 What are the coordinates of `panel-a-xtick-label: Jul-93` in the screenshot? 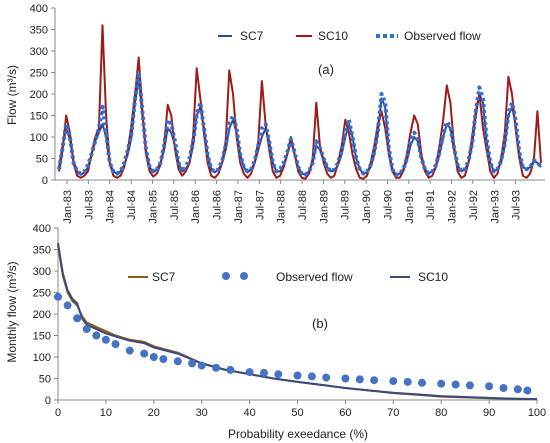 It's located at (517, 205).